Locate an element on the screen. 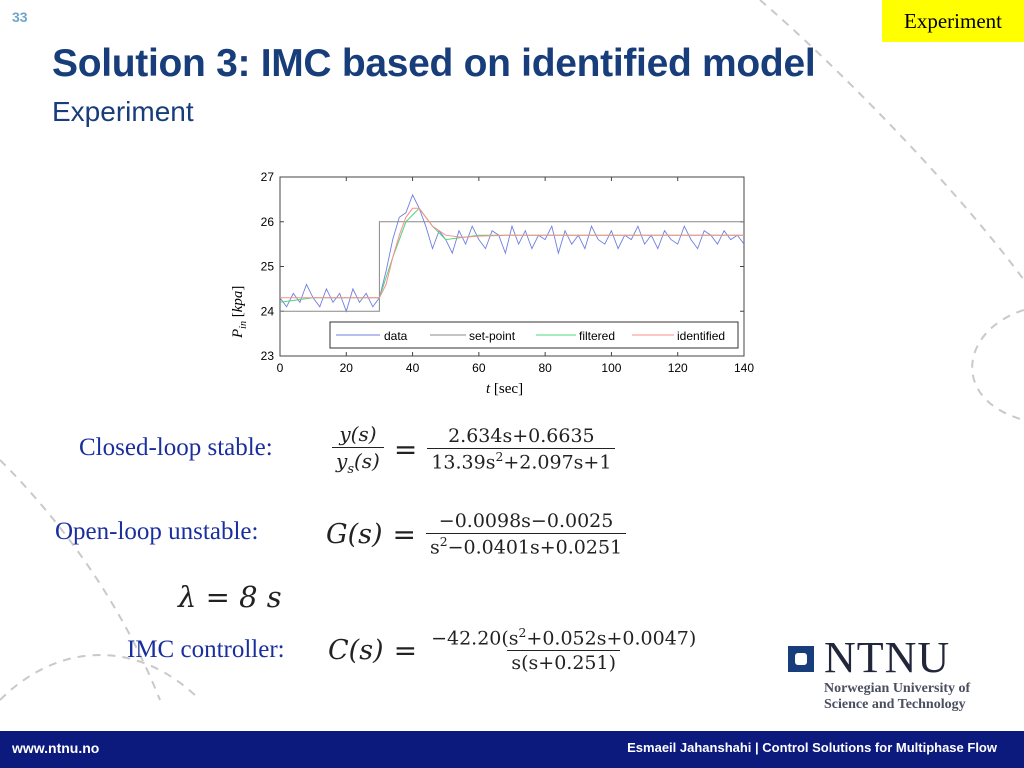 This screenshot has width=1024, height=768. open-loop-label: Open-loop unstable: is located at coordinates (157, 531).